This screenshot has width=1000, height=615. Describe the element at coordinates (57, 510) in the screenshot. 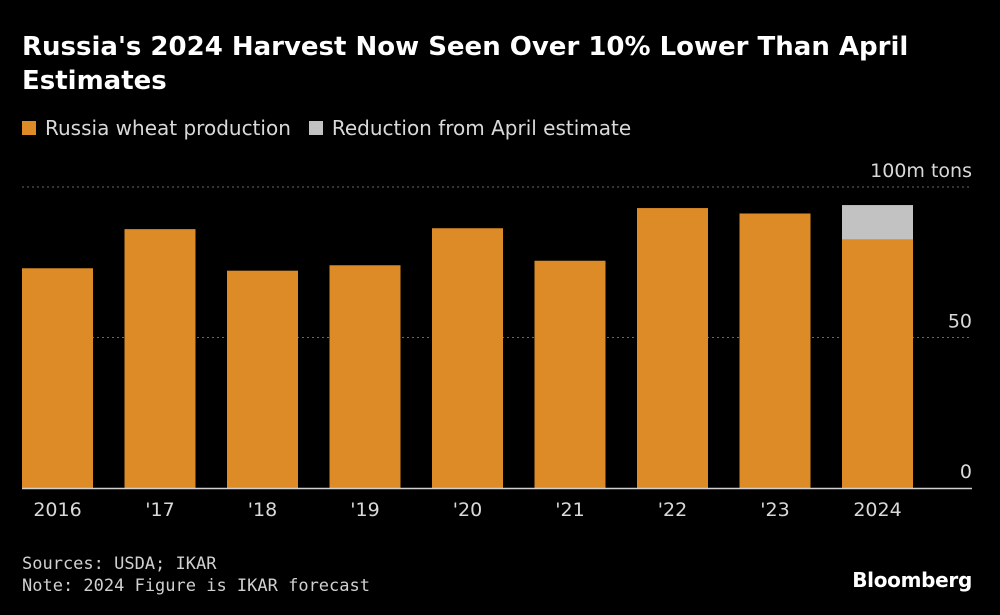

I see `x-tick-label-0: 2016` at that location.